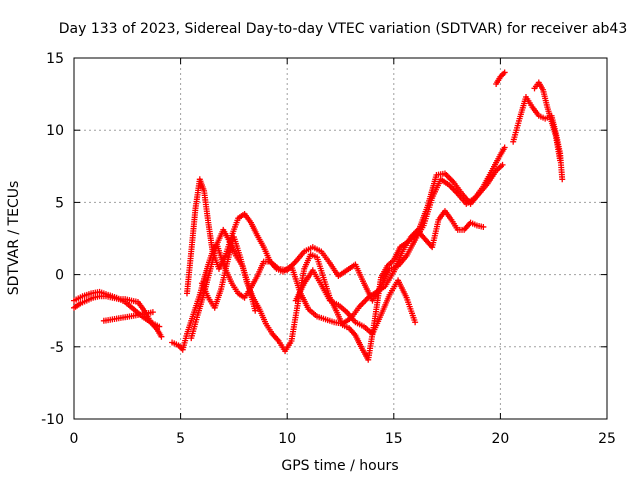 This screenshot has width=640, height=480. What do you see at coordinates (339, 466) in the screenshot?
I see `x-axis-title: GPS time / hours` at bounding box center [339, 466].